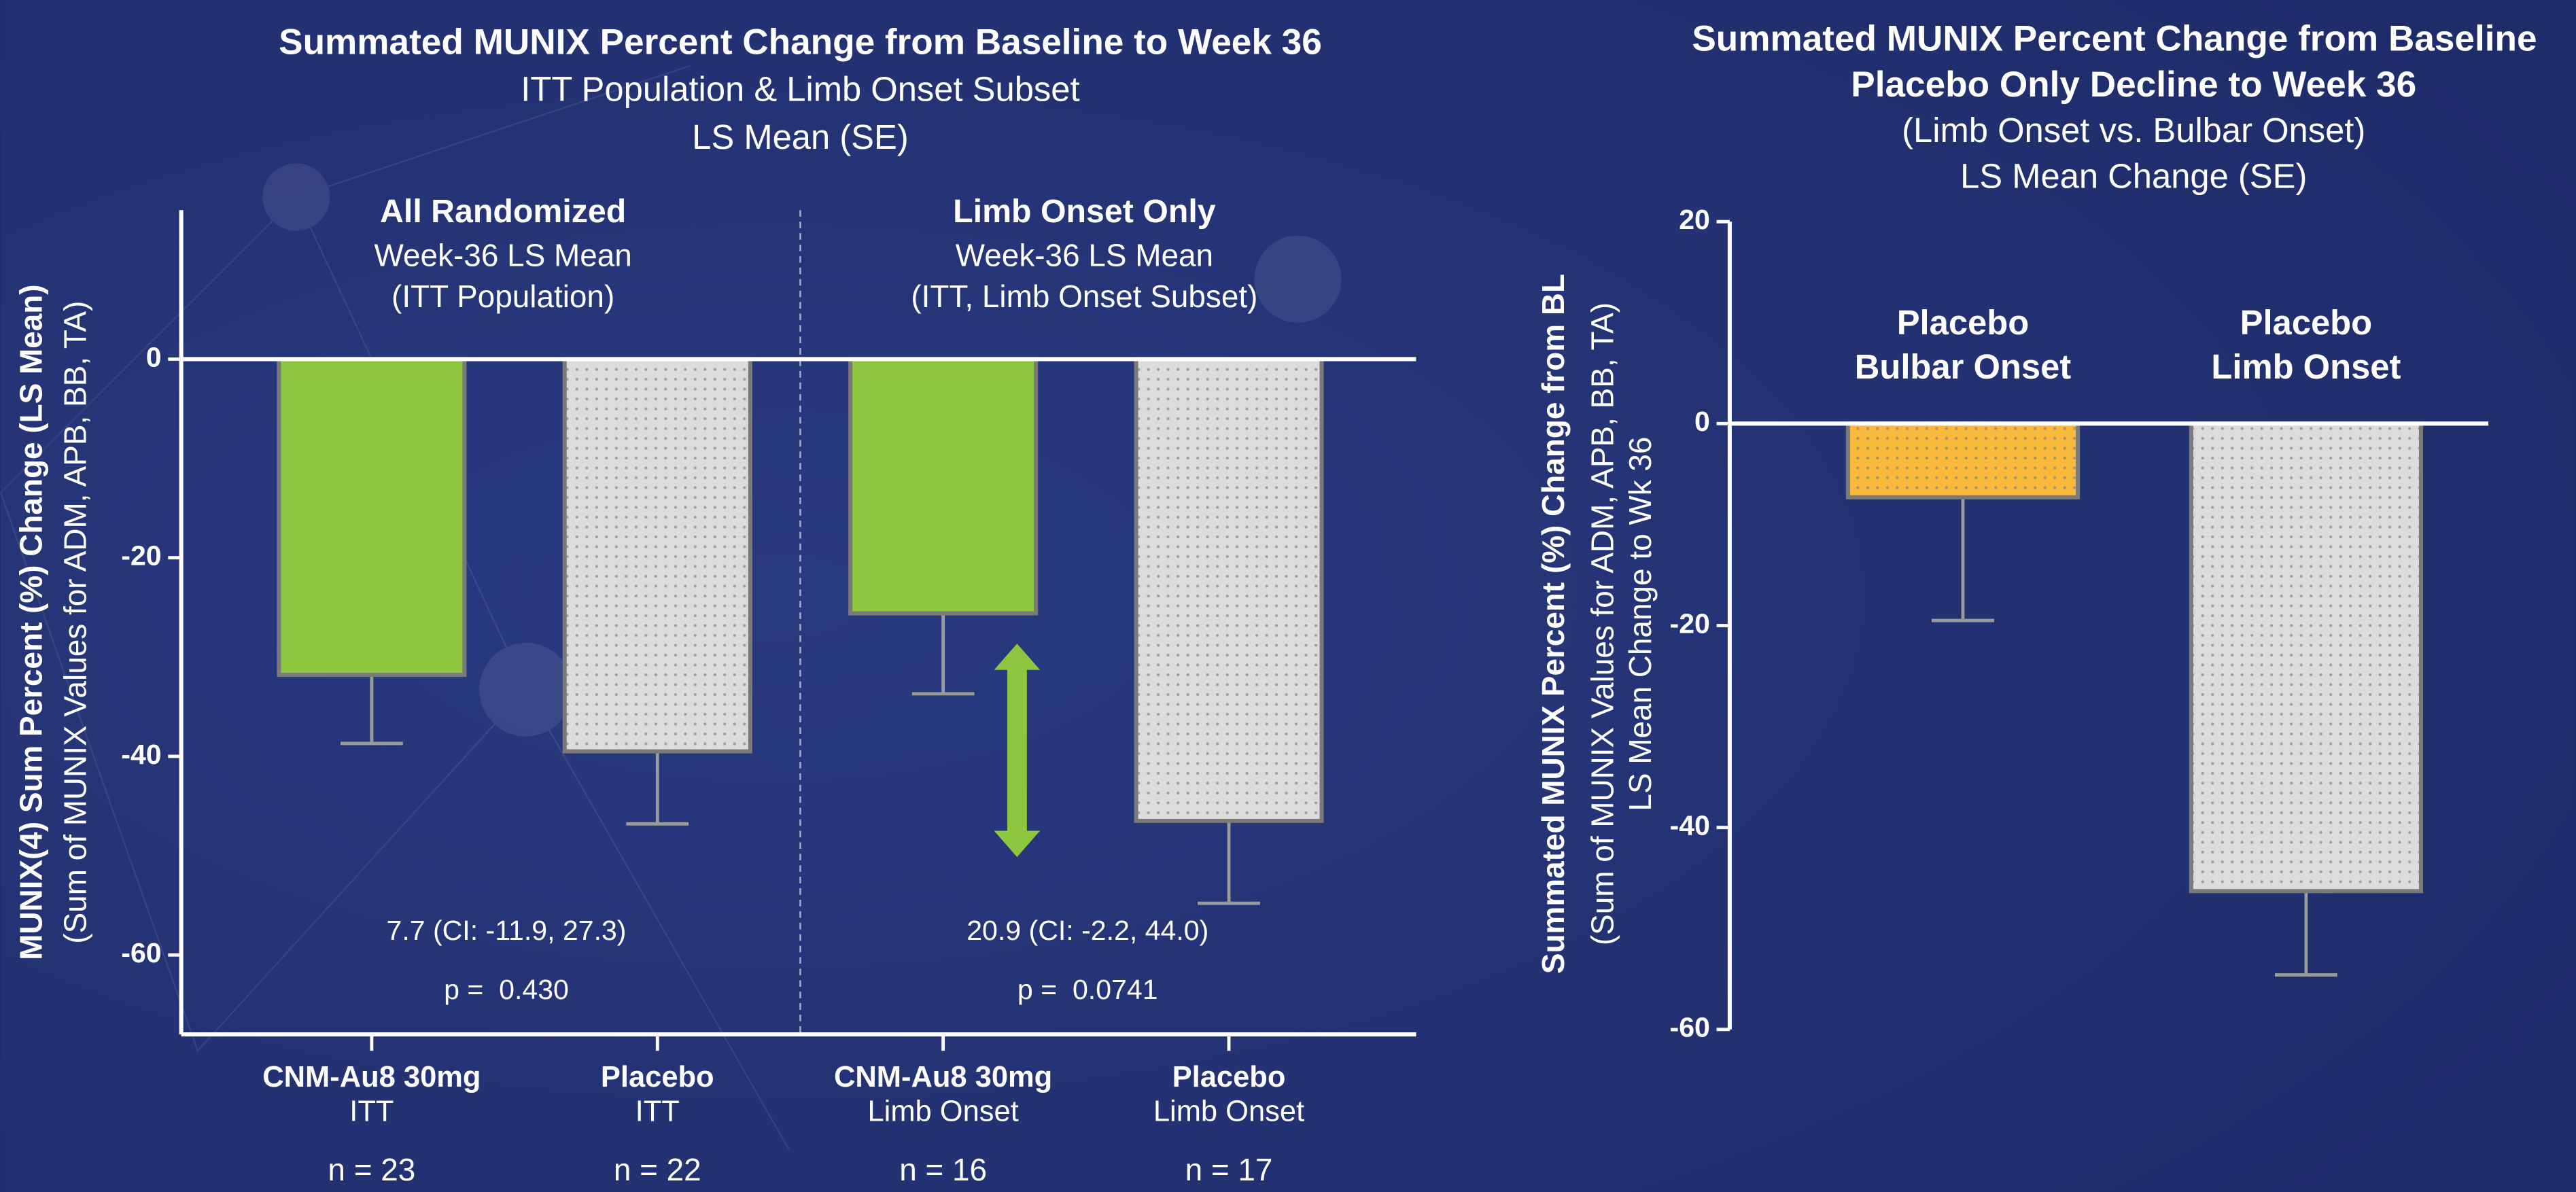  Describe the element at coordinates (943, 1169) in the screenshot. I see `sample-size-label: n = 16` at that location.